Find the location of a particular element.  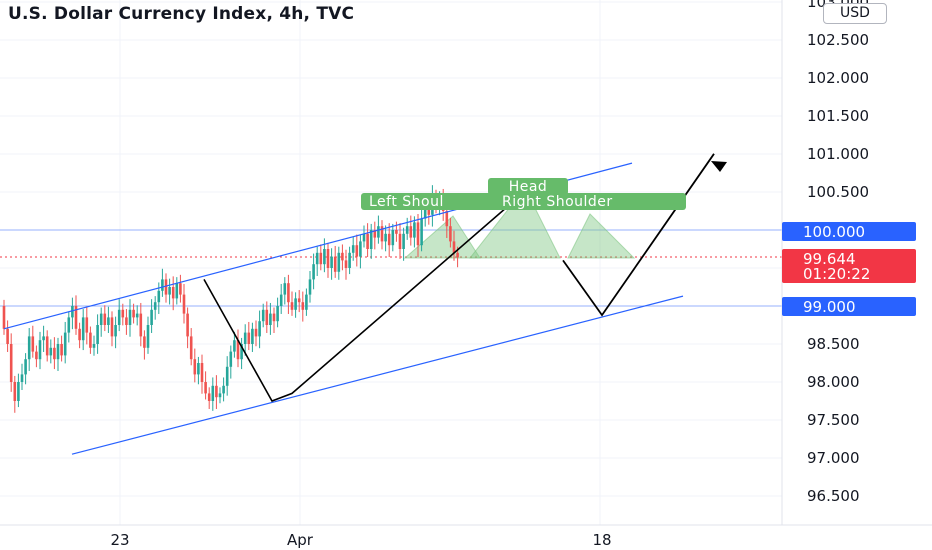

svg-text: Right Shoulder is located at coordinates (557, 202).